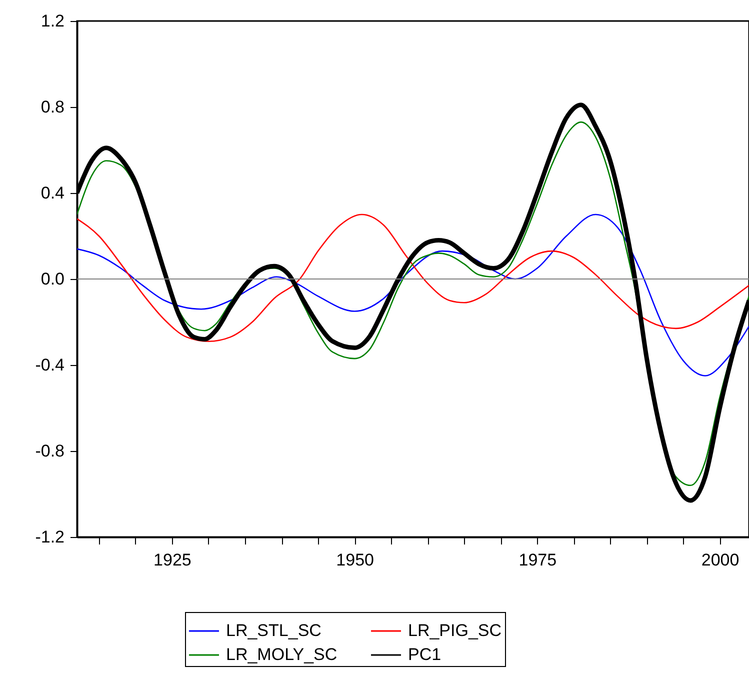 This screenshot has height=673, width=749. What do you see at coordinates (537, 560) in the screenshot?
I see `x-tick-label: 1975` at bounding box center [537, 560].